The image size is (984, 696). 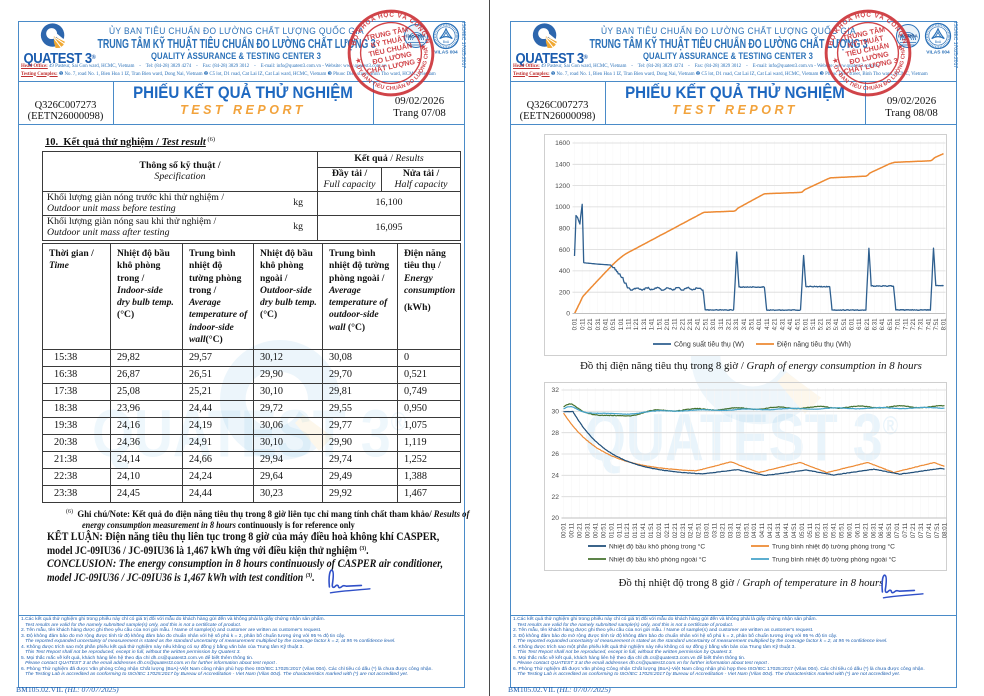 What do you see at coordinates (833, 530) in the screenshot?
I see `svg-text: 05:41` at bounding box center [833, 530].